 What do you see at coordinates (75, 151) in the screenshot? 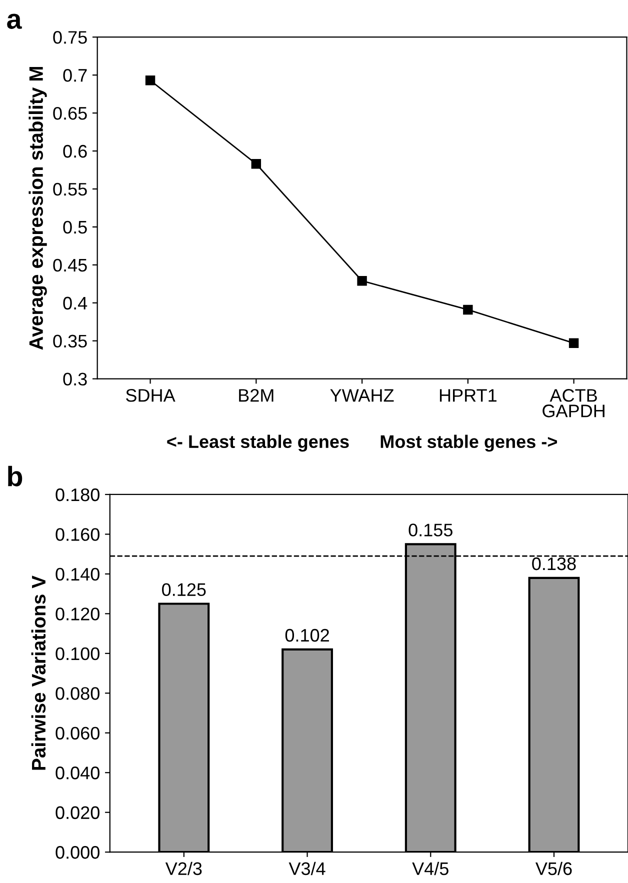
I see `y-tick-label: 0.6` at bounding box center [75, 151].